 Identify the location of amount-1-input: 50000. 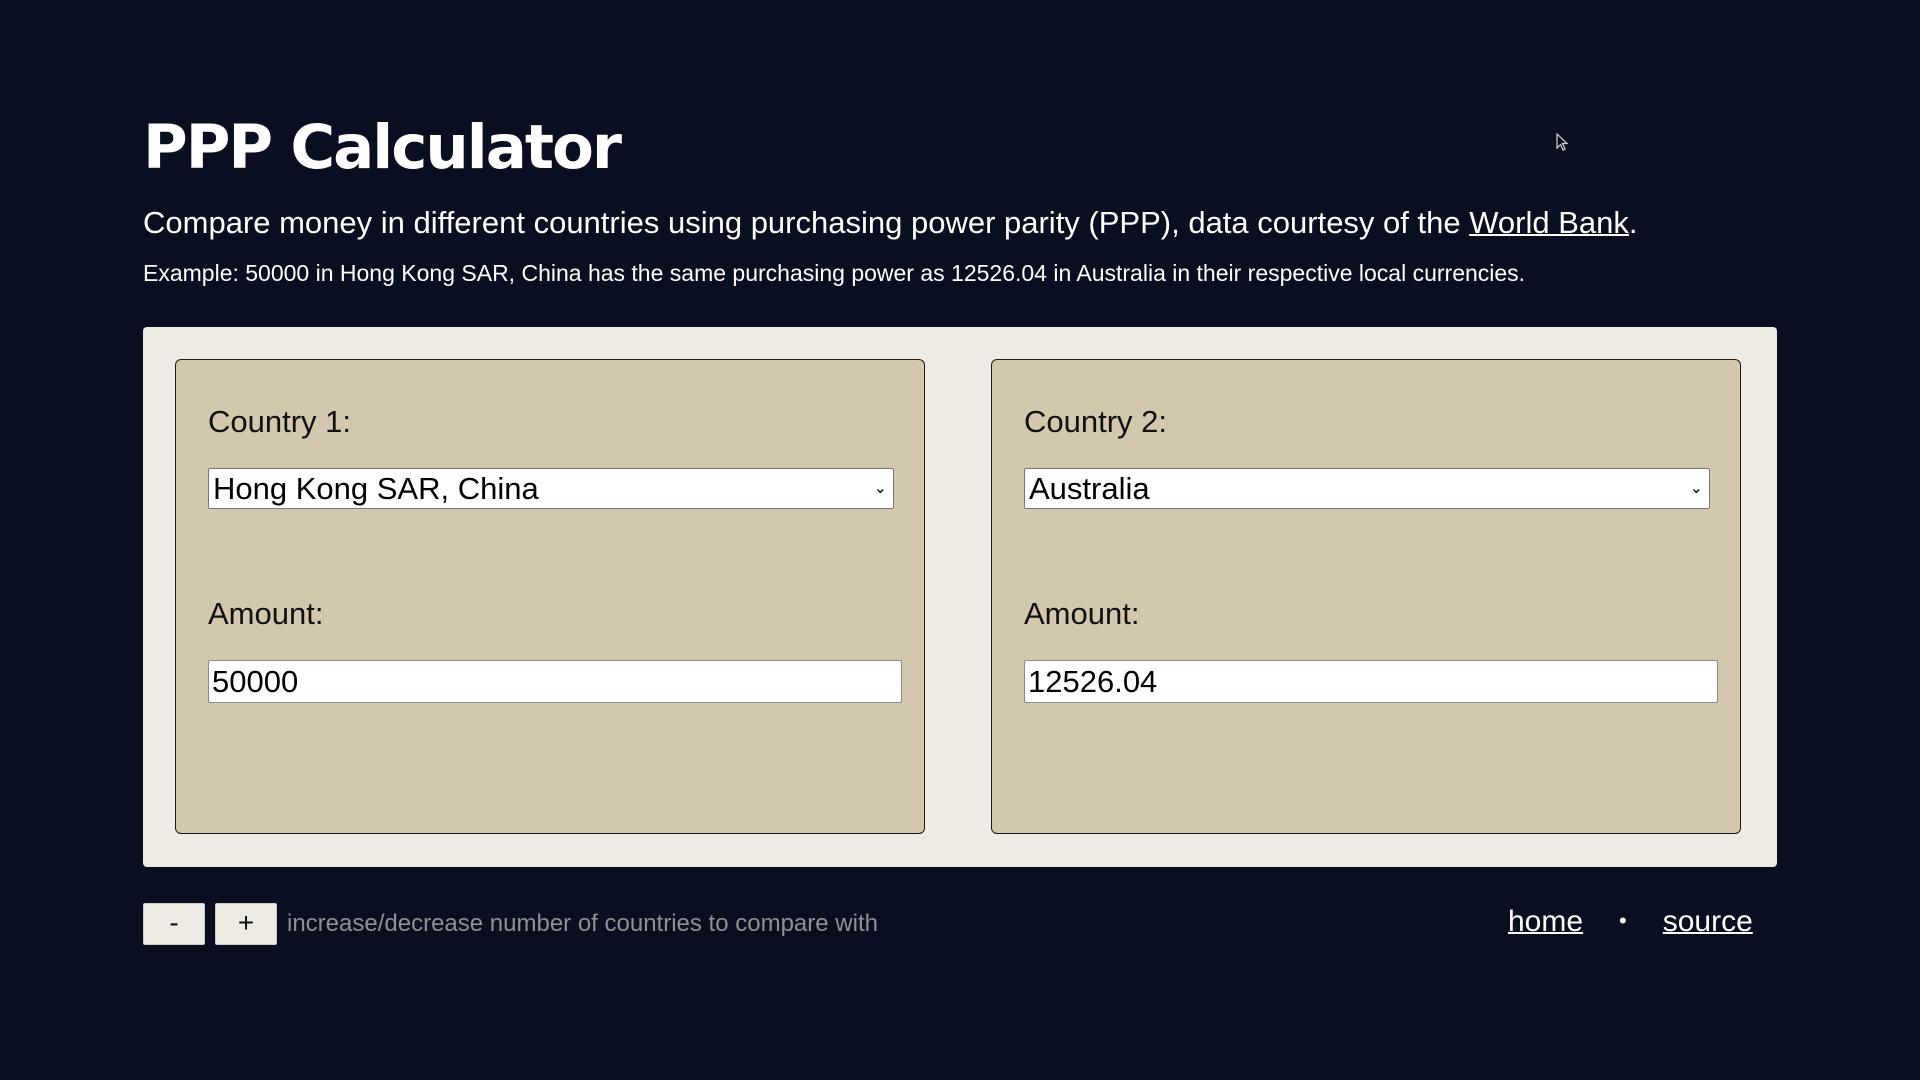
(555, 681).